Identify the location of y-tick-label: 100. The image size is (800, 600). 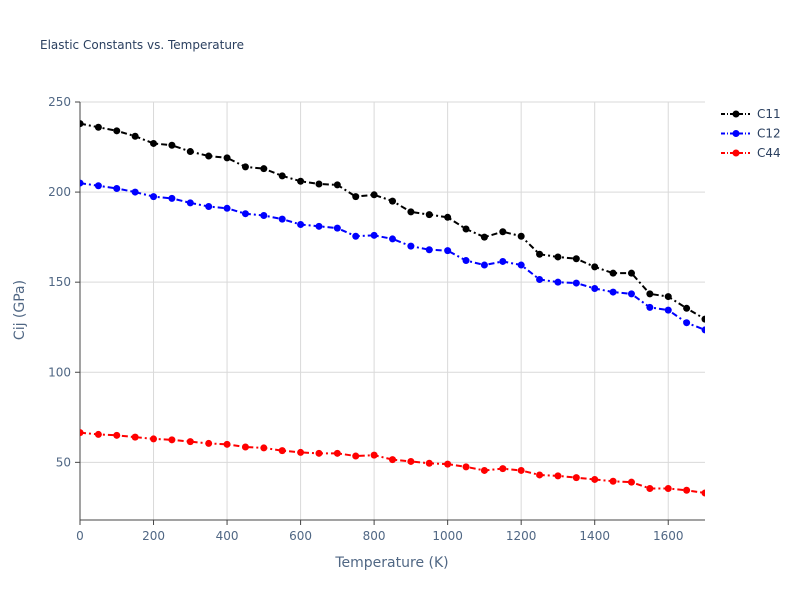
(59, 372).